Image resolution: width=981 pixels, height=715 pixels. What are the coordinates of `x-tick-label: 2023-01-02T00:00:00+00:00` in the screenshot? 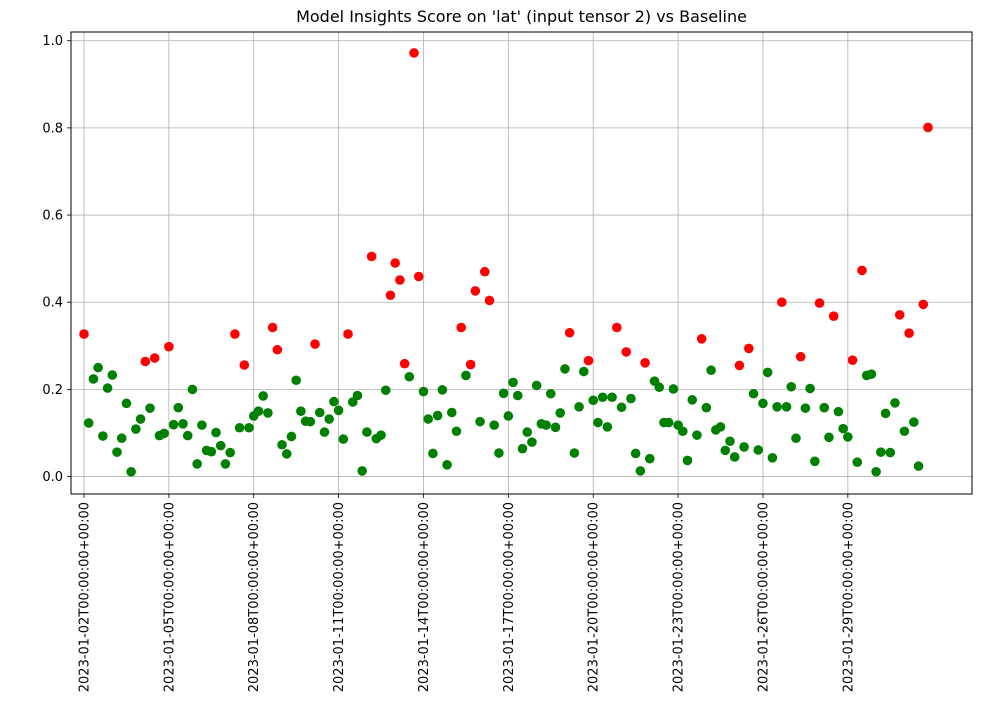 It's located at (85, 597).